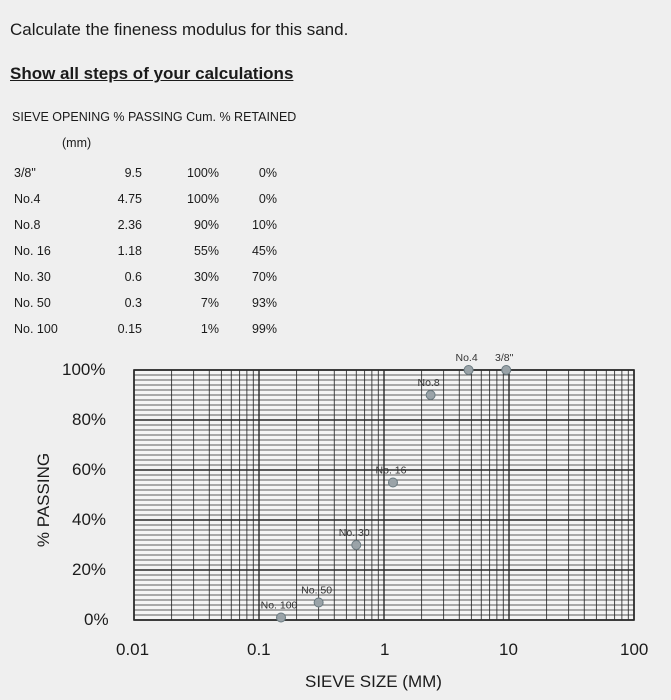  What do you see at coordinates (27, 225) in the screenshot?
I see `sieve-name: No.8` at bounding box center [27, 225].